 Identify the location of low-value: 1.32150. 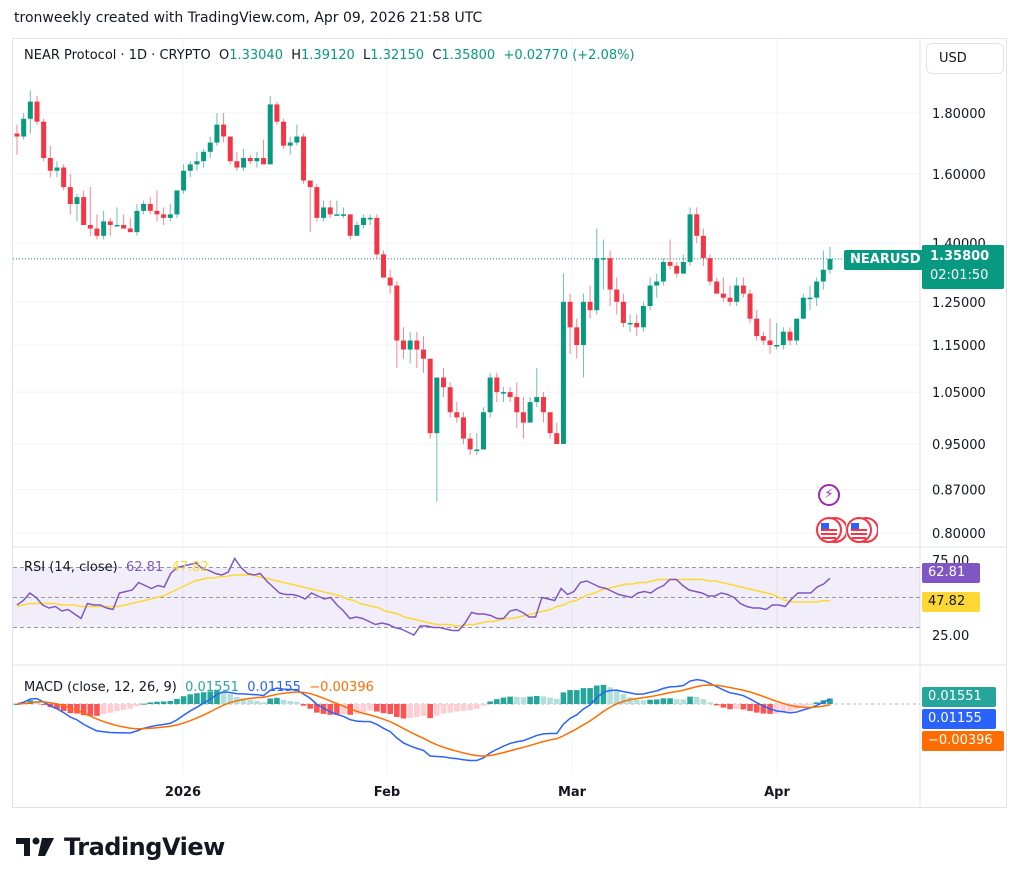
(397, 55).